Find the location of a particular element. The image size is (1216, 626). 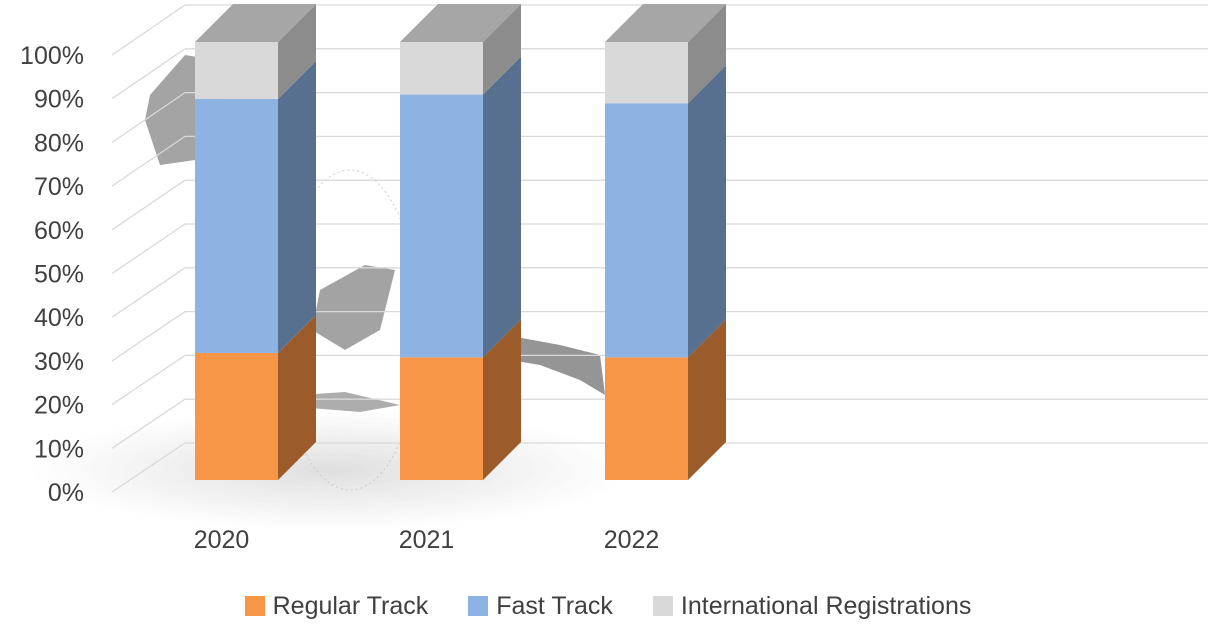

legend-label: Fast Track is located at coordinates (554, 605).